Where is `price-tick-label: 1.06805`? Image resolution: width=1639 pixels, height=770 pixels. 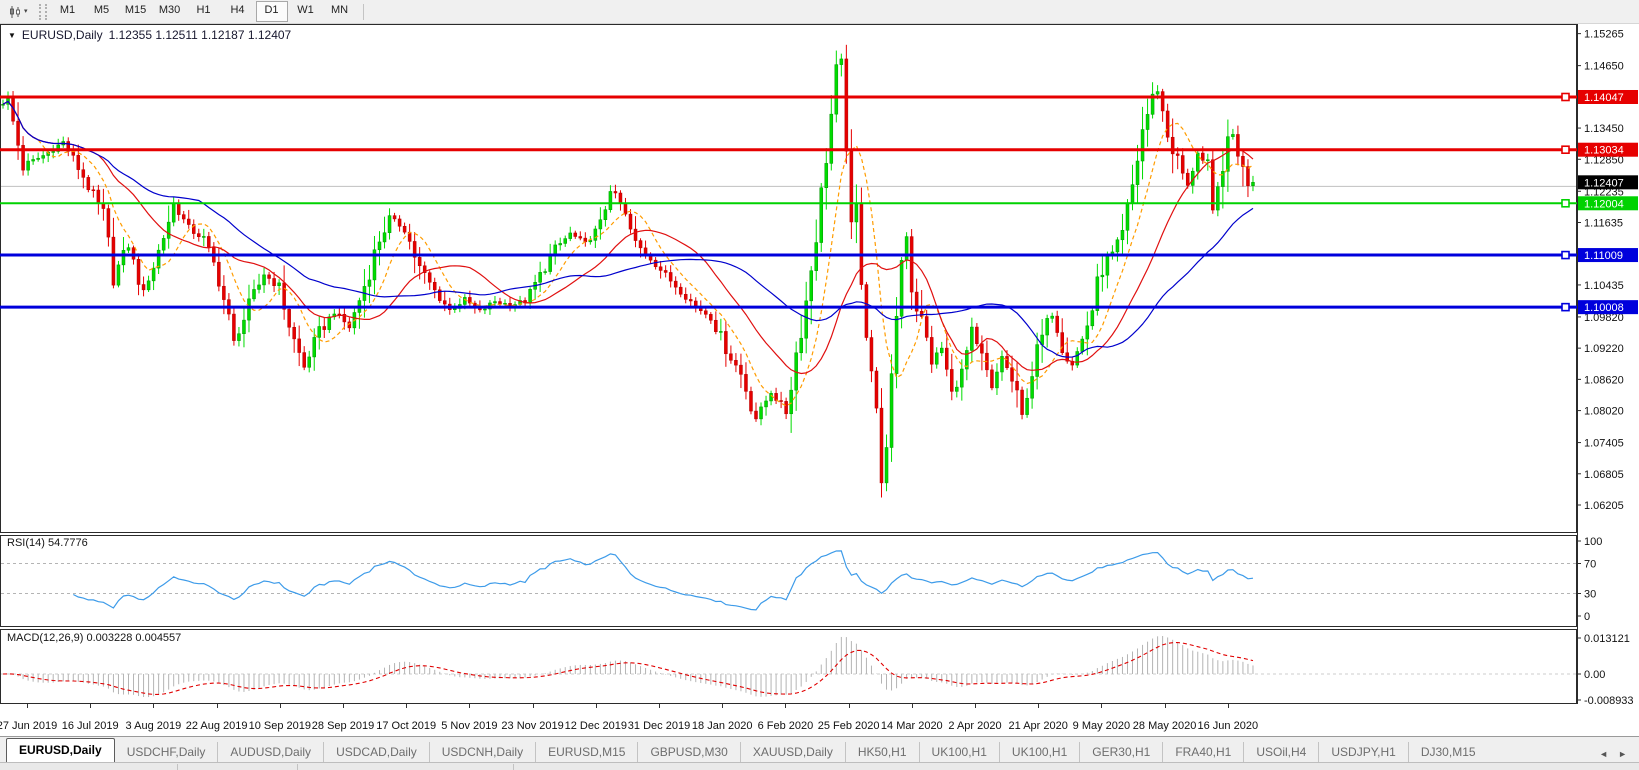
price-tick-label: 1.06805 is located at coordinates (1604, 475).